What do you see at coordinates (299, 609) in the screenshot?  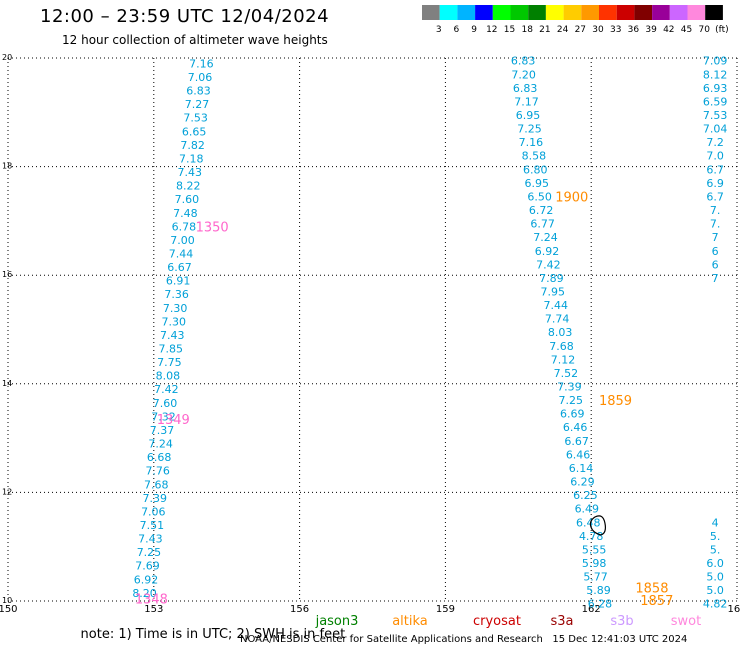 I see `x-tick-label: 156` at bounding box center [299, 609].